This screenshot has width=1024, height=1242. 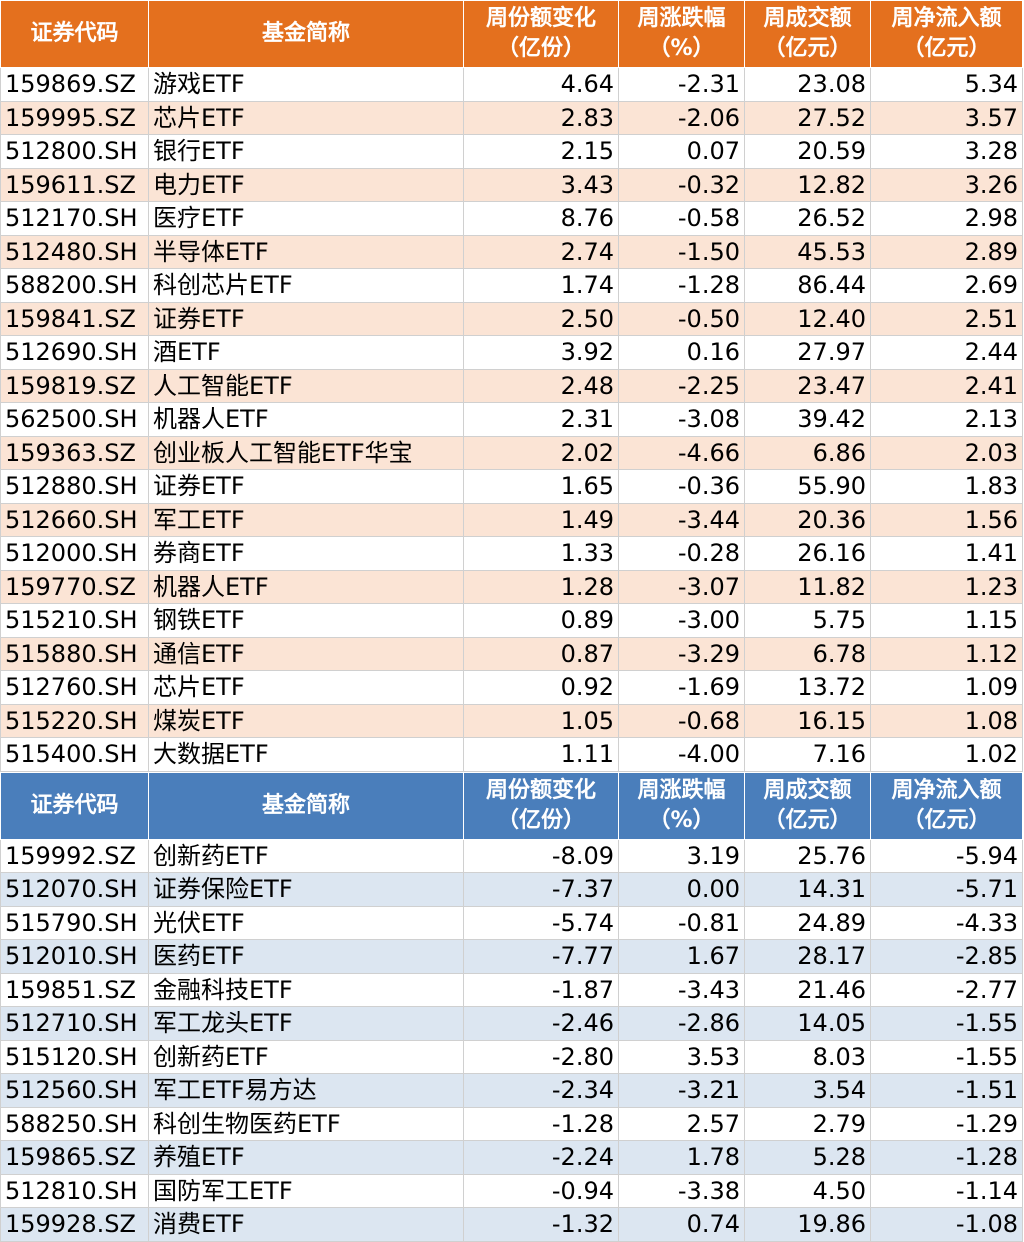 What do you see at coordinates (946, 519) in the screenshot?
I see `cell-net-inflow: 1.56` at bounding box center [946, 519].